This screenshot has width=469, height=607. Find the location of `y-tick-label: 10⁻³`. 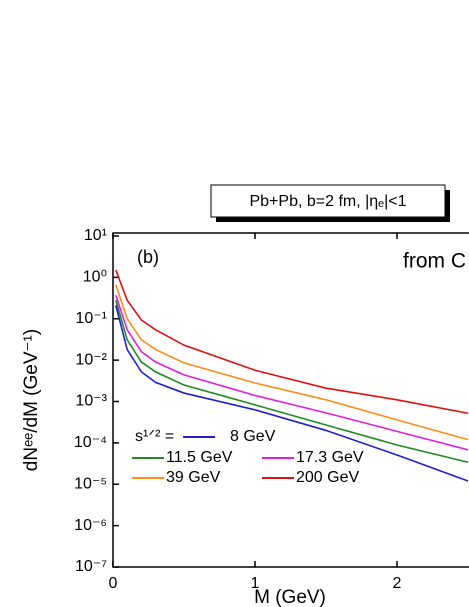

y-tick-label: 10⁻³ is located at coordinates (91, 401).